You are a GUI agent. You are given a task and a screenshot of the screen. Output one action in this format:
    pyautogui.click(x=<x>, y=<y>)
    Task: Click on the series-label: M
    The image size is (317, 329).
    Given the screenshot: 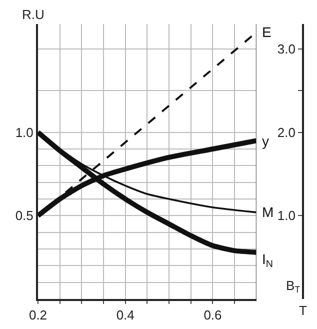 What is the action you would take?
    pyautogui.click(x=268, y=212)
    